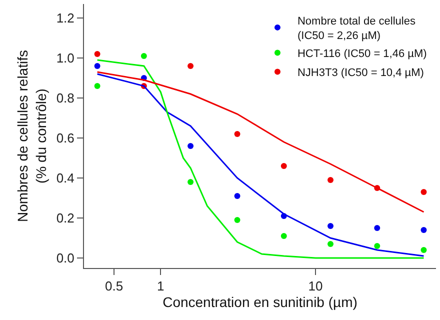 The image size is (440, 320). I want to click on legend-label: Nombre total de cellules (IC50 = 2,26 µM), so click(356, 29).